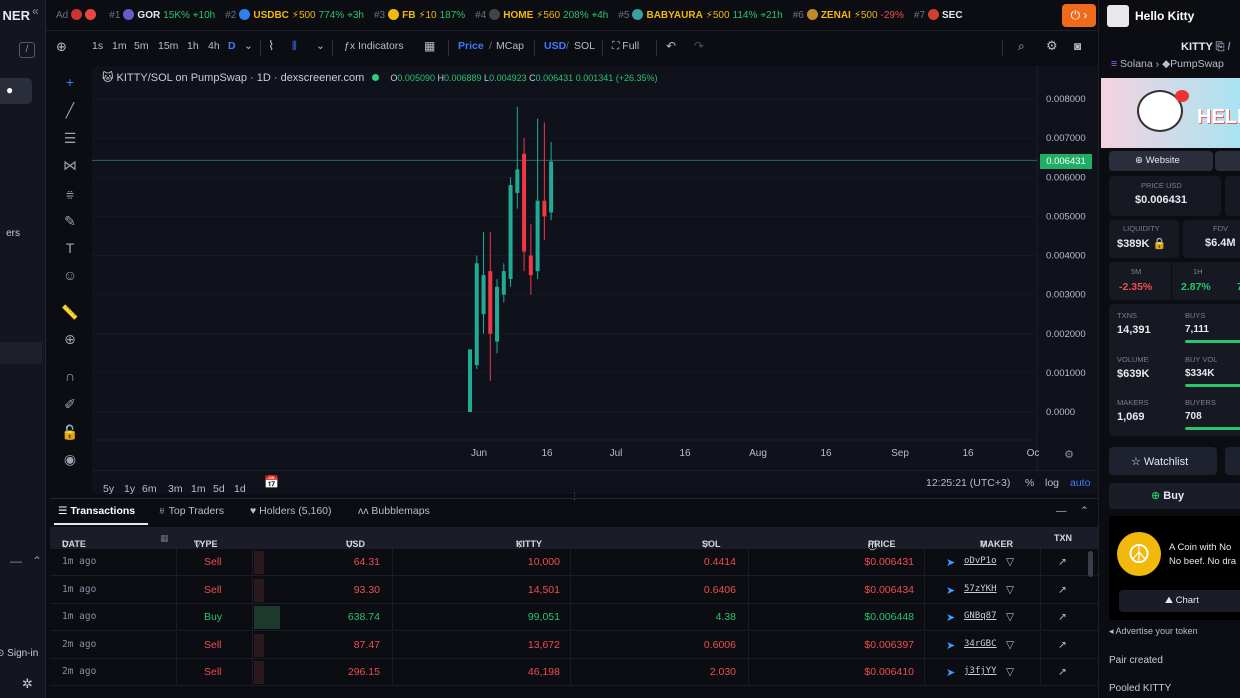  I want to click on minimize-icon: —, so click(16, 561).